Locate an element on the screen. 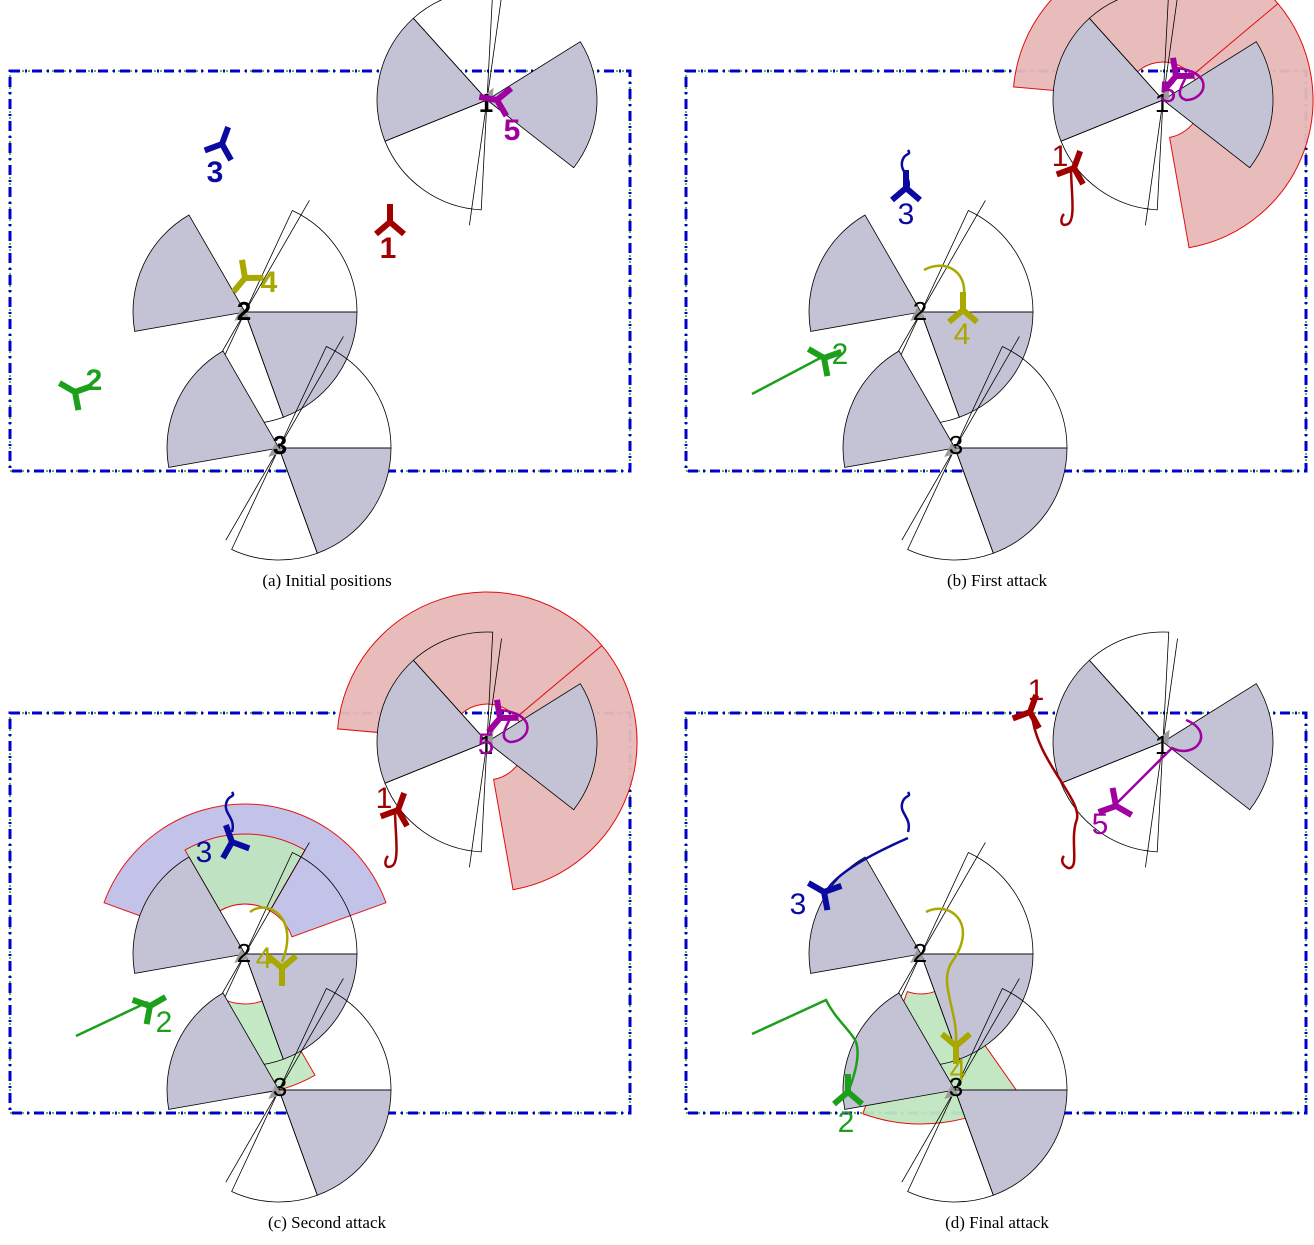 The width and height of the screenshot is (1314, 1245). panel-caption: (d) Final attack is located at coordinates (997, 1222).